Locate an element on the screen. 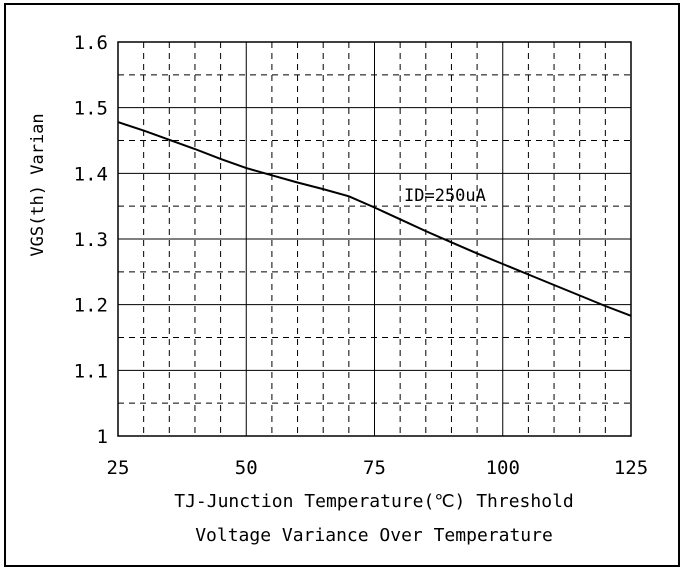 The image size is (686, 572). y-tick-label: 1.4 is located at coordinates (91, 174).